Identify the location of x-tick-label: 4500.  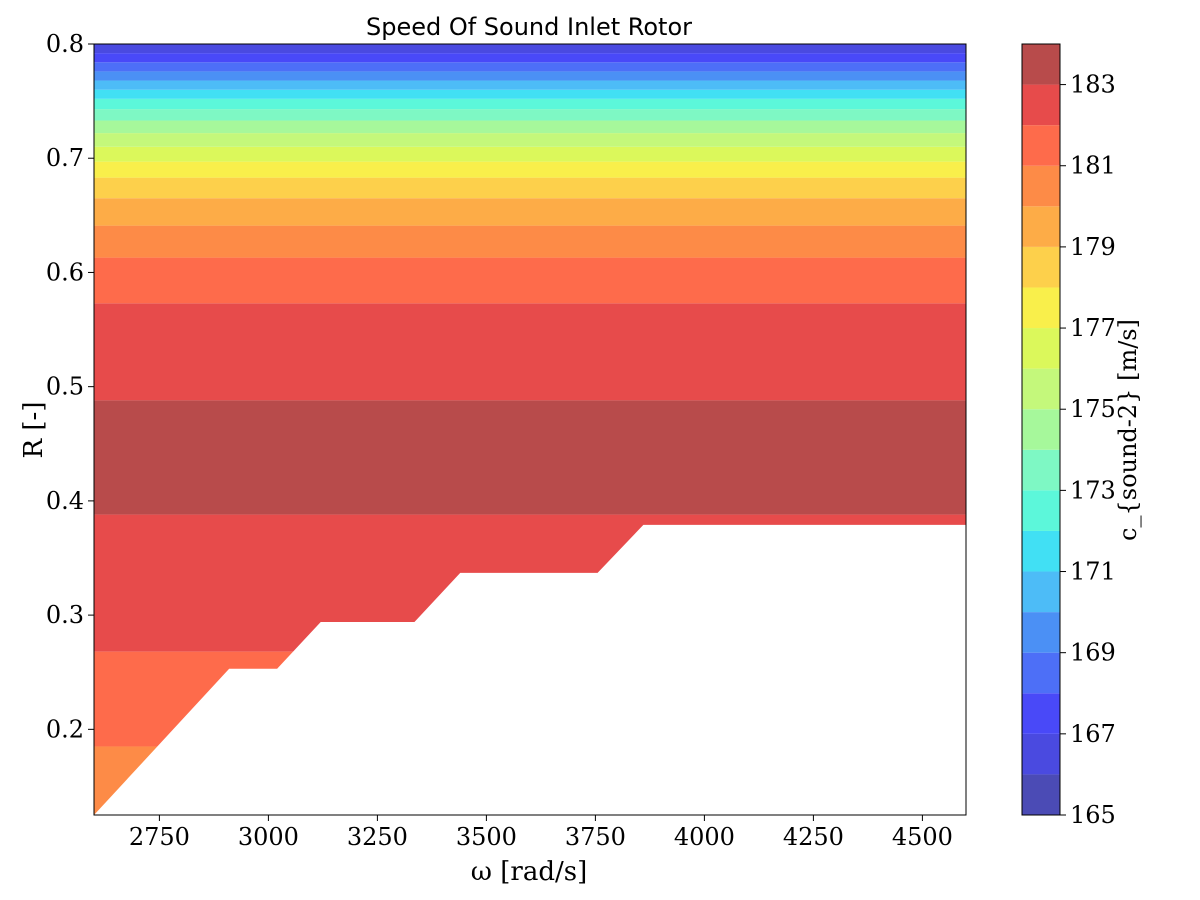
(922, 837).